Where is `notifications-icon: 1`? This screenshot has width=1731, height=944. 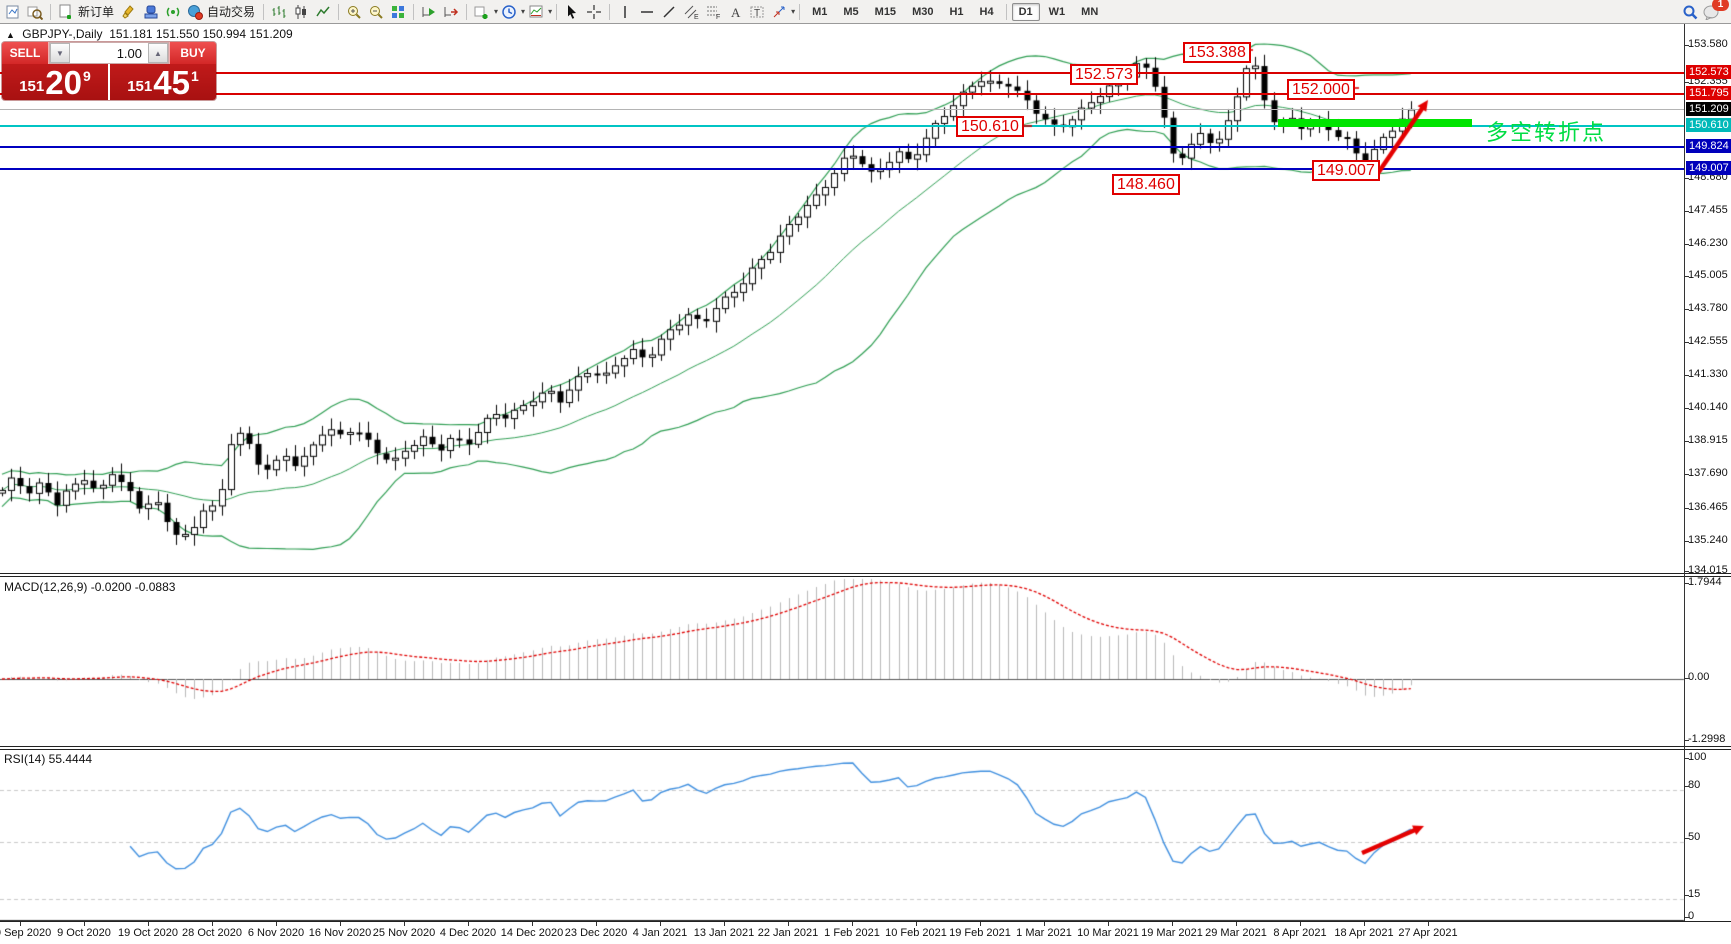 notifications-icon: 1 is located at coordinates (1715, 11).